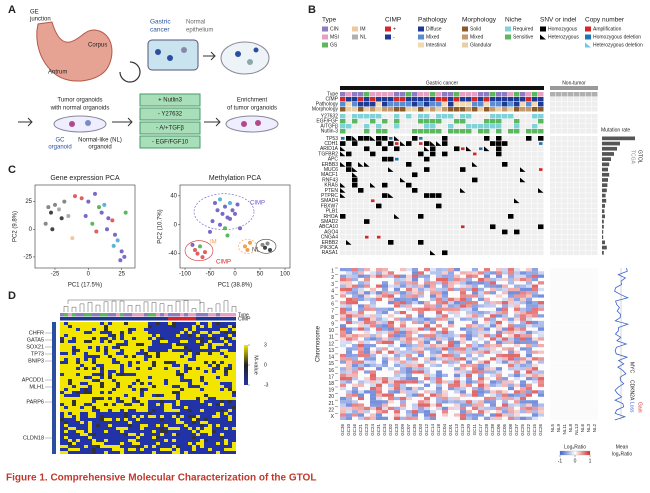 The width and height of the screenshot is (650, 493). Describe the element at coordinates (25, 122) in the screenshot. I see `arrow` at that location.